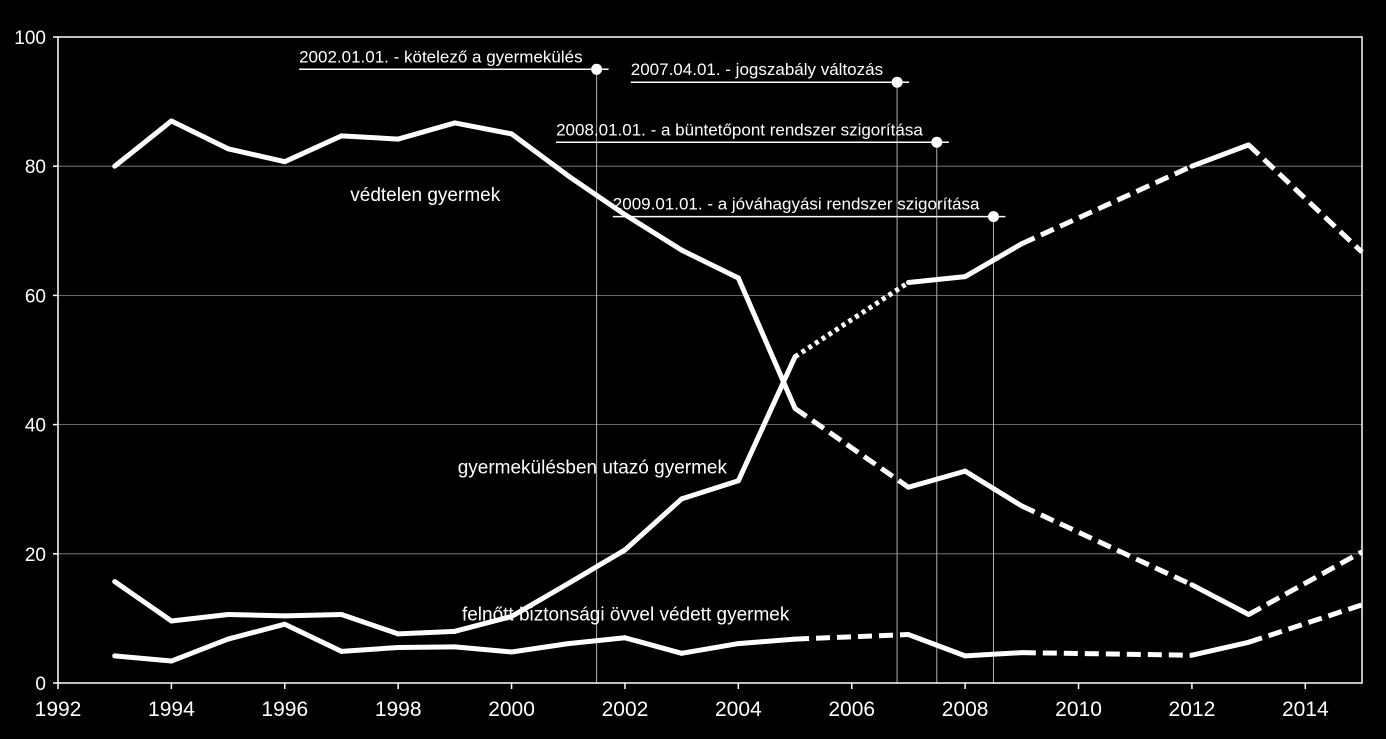  What do you see at coordinates (625, 709) in the screenshot?
I see `x-tick-label: 2002` at bounding box center [625, 709].